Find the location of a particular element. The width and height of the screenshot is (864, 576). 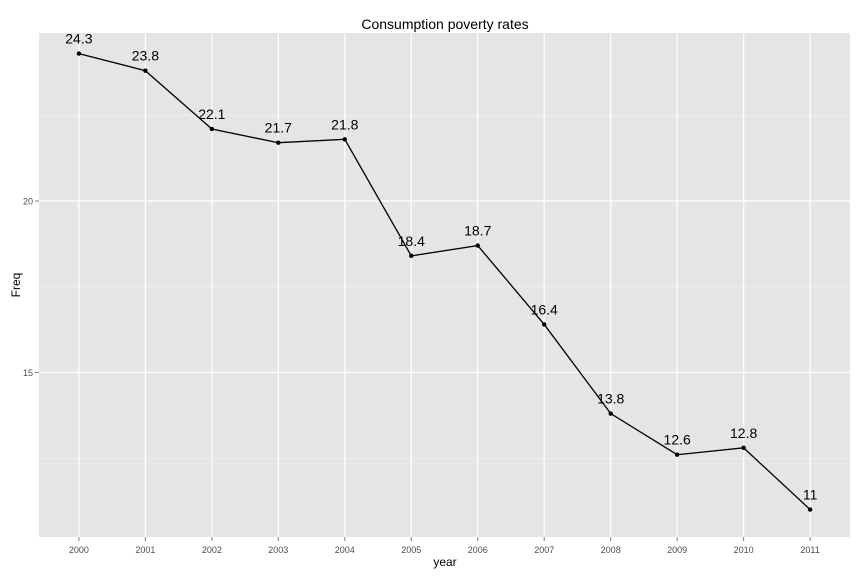

data-label: 11 is located at coordinates (810, 495).